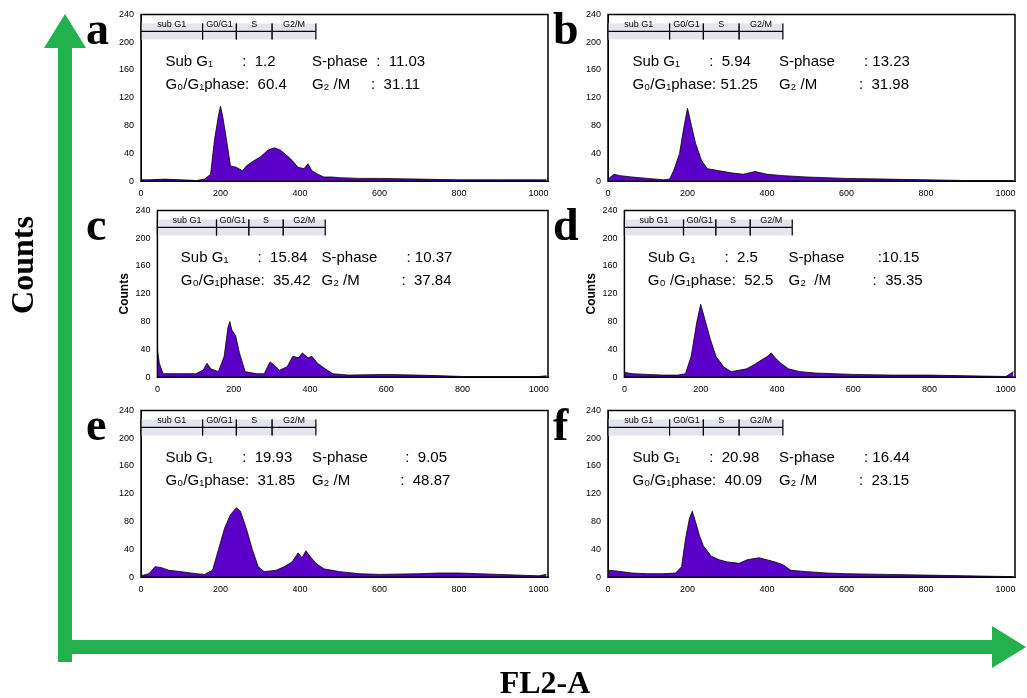  What do you see at coordinates (229, 457) in the screenshot?
I see `annotation: Sub G₁ : 19.93` at bounding box center [229, 457].